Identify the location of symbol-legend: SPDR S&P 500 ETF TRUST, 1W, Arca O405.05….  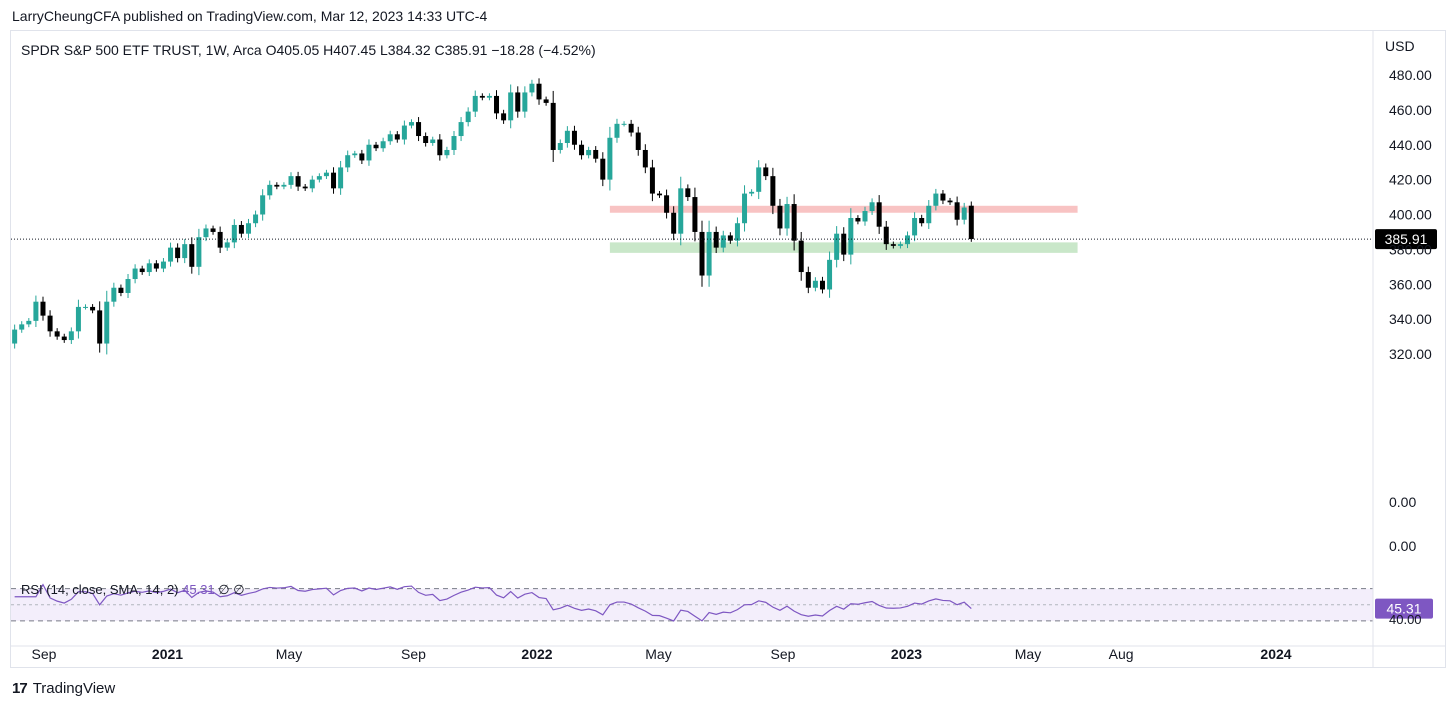
(308, 50).